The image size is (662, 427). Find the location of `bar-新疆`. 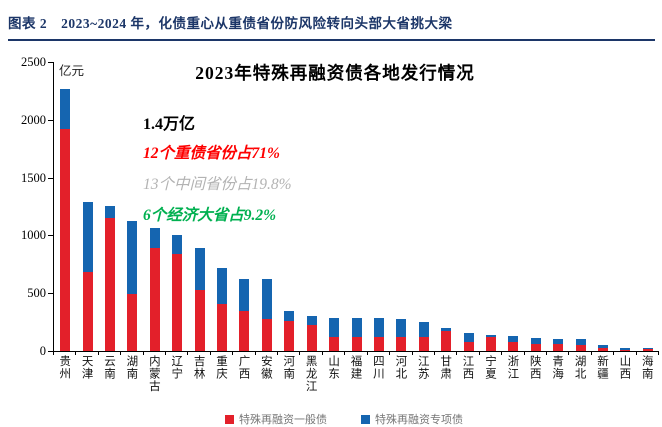

bar-新疆 is located at coordinates (602, 347).